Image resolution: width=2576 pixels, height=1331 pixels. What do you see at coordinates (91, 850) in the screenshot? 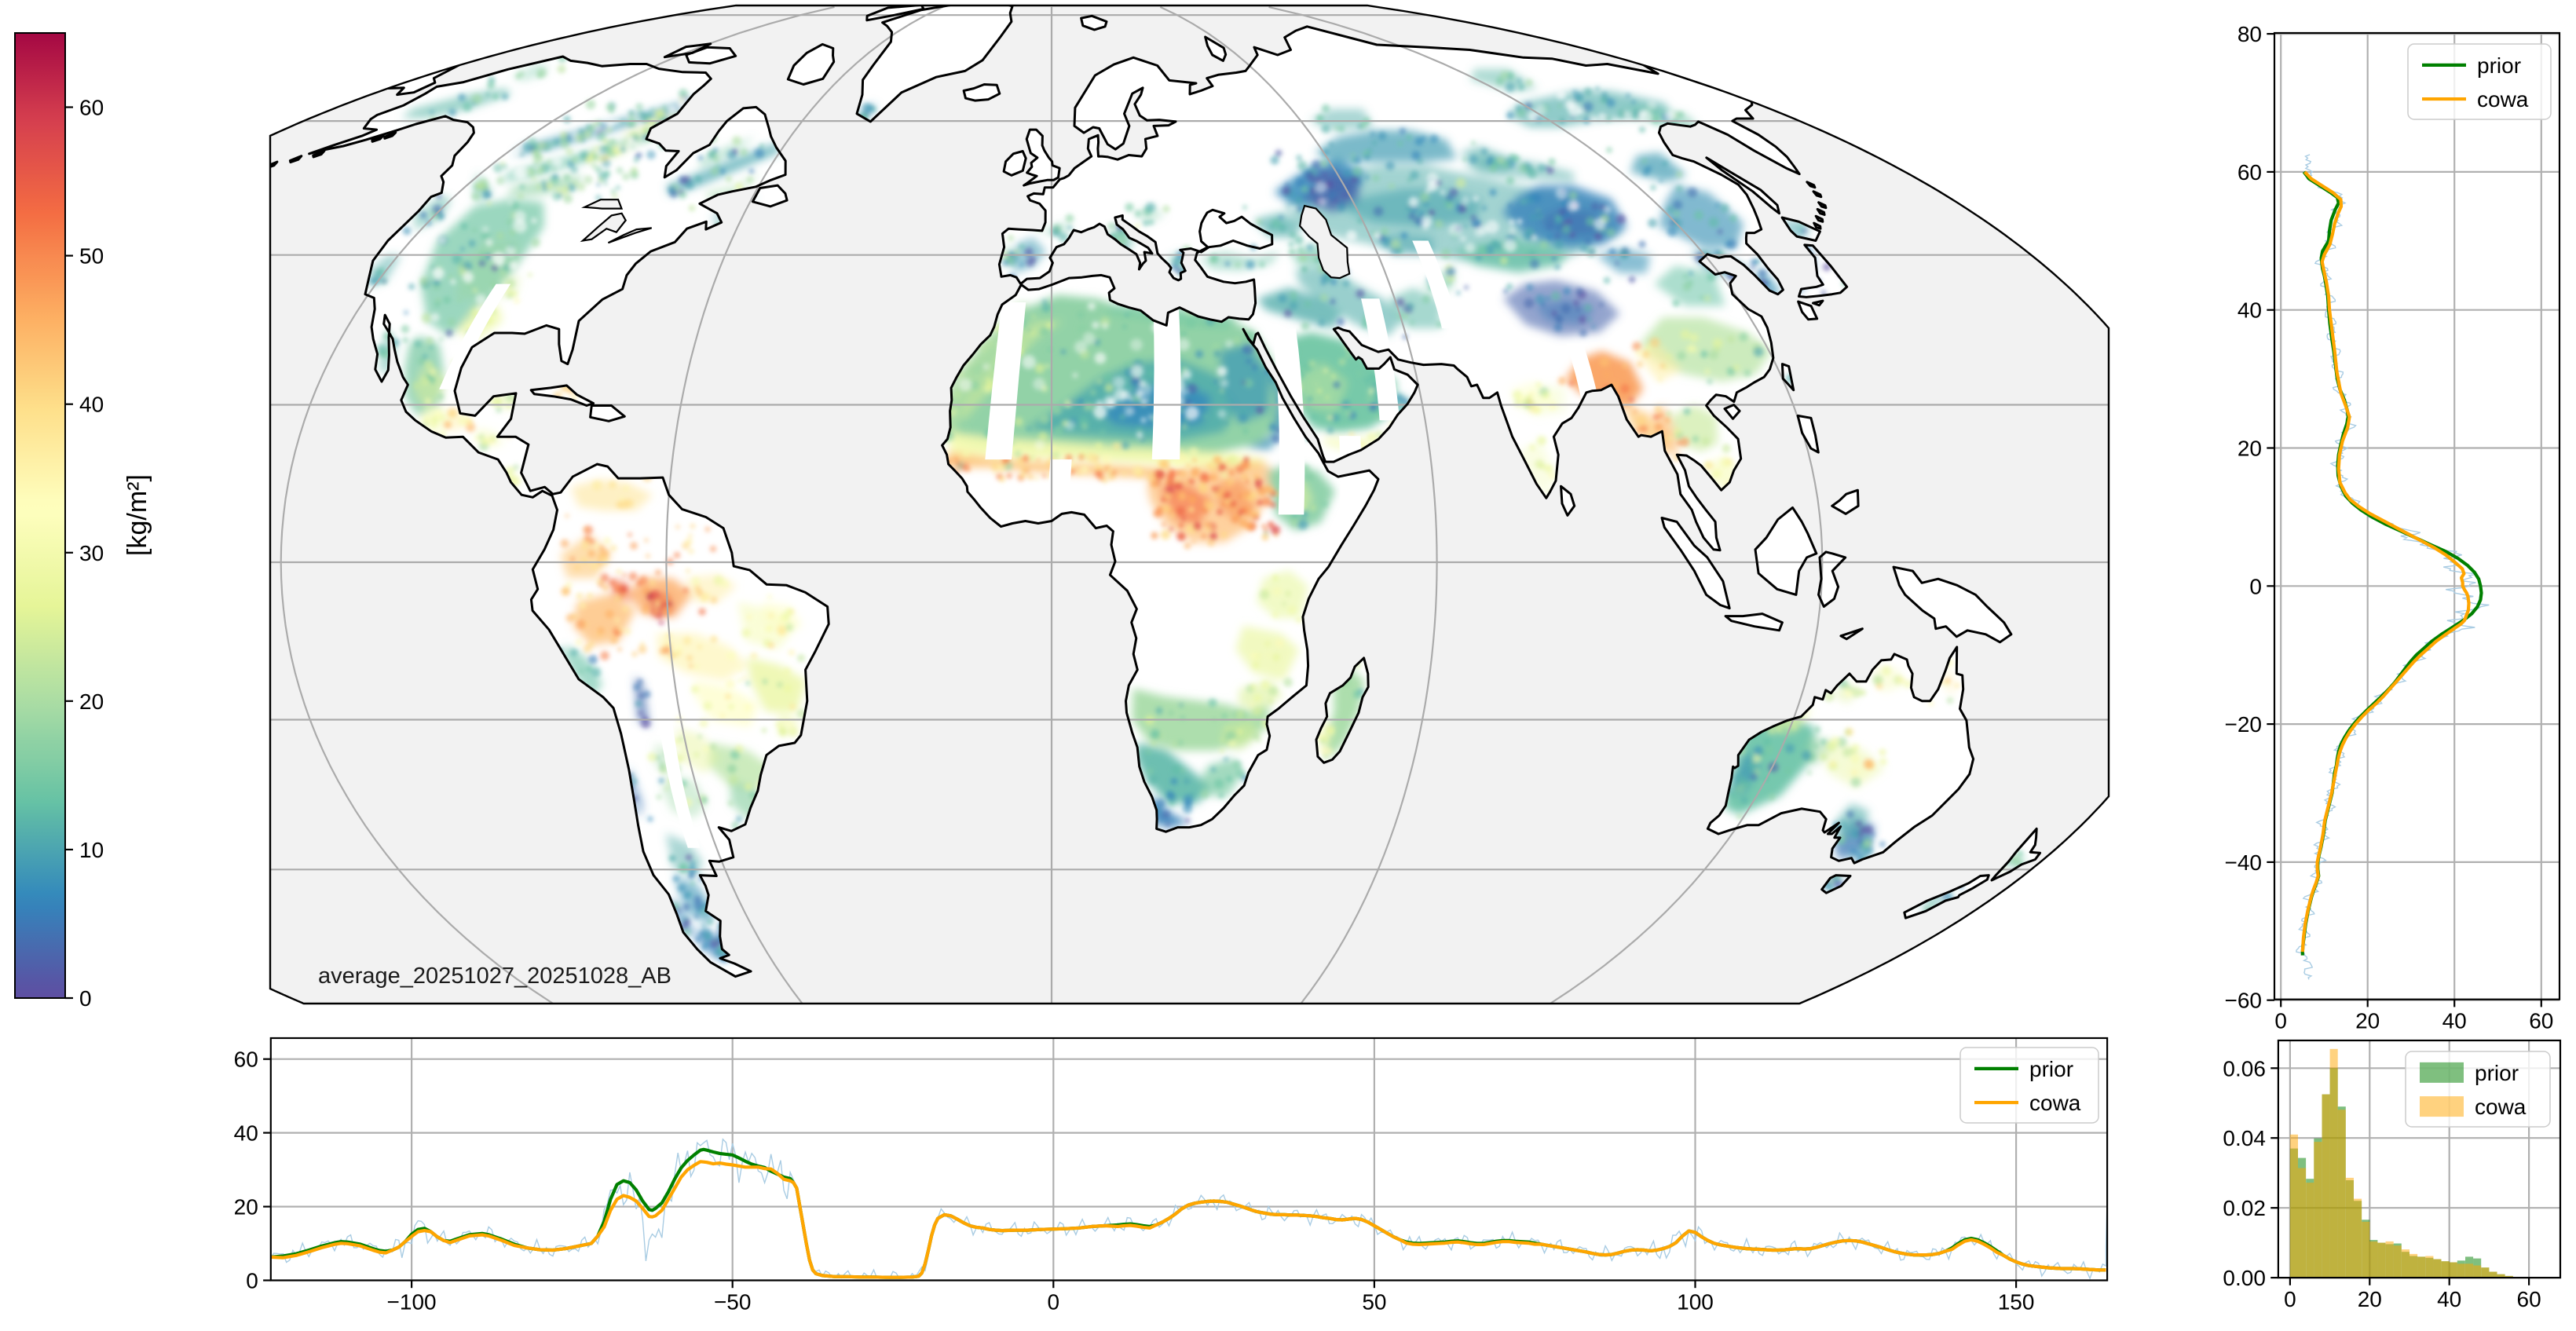
I see `svg-text: 10` at bounding box center [91, 850].